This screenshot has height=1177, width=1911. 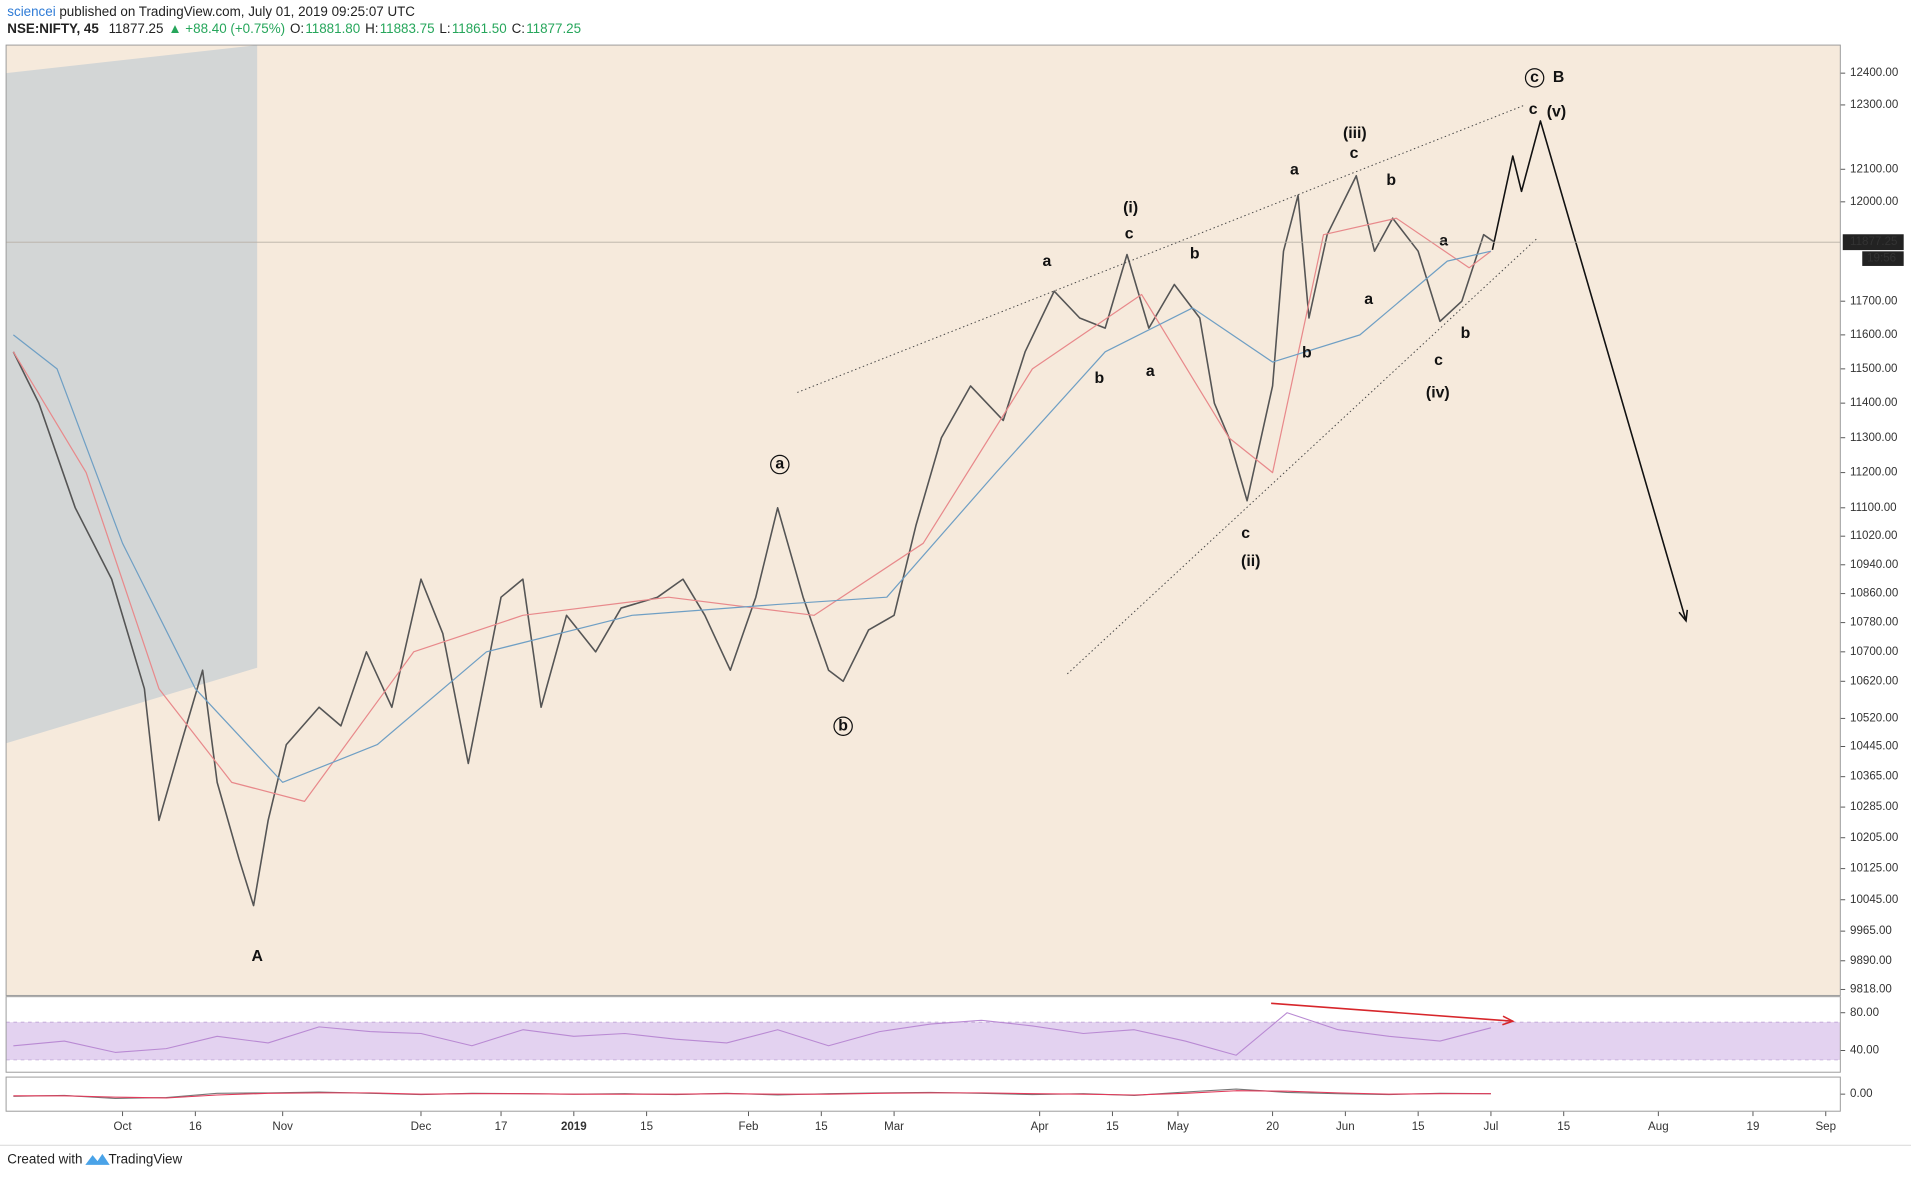 I want to click on annotation-circle, so click(x=780, y=464).